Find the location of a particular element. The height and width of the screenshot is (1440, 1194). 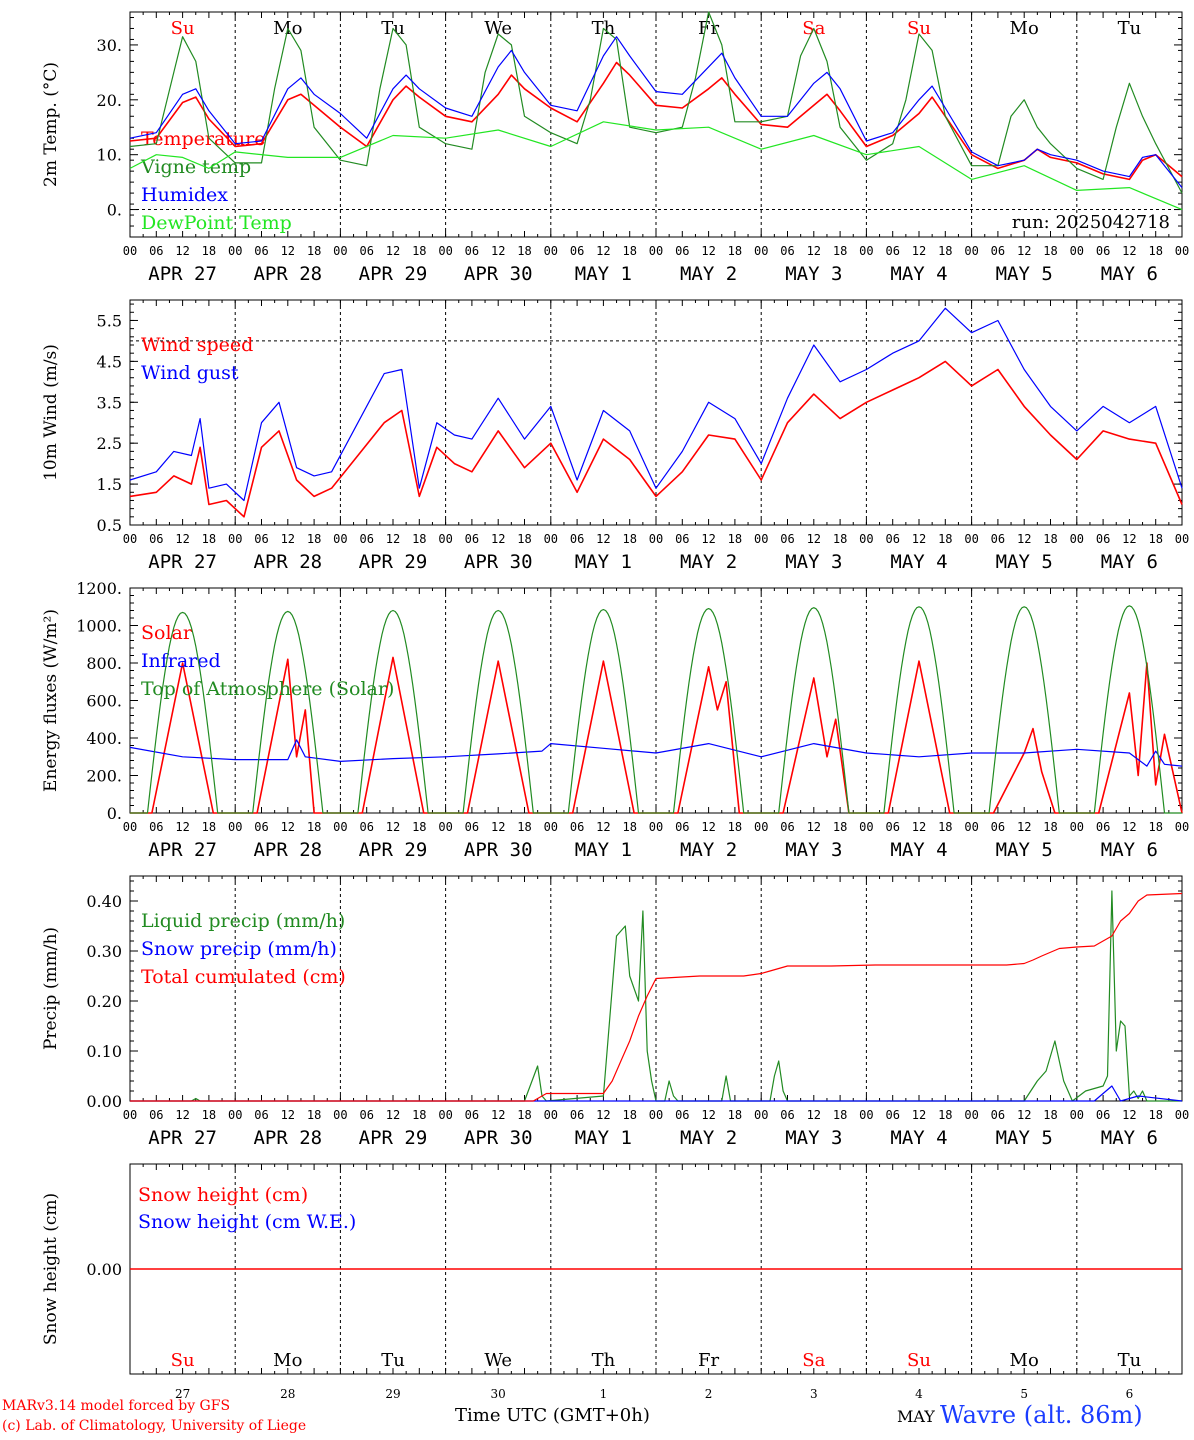

y-tick-label: 5.5 is located at coordinates (109, 320).